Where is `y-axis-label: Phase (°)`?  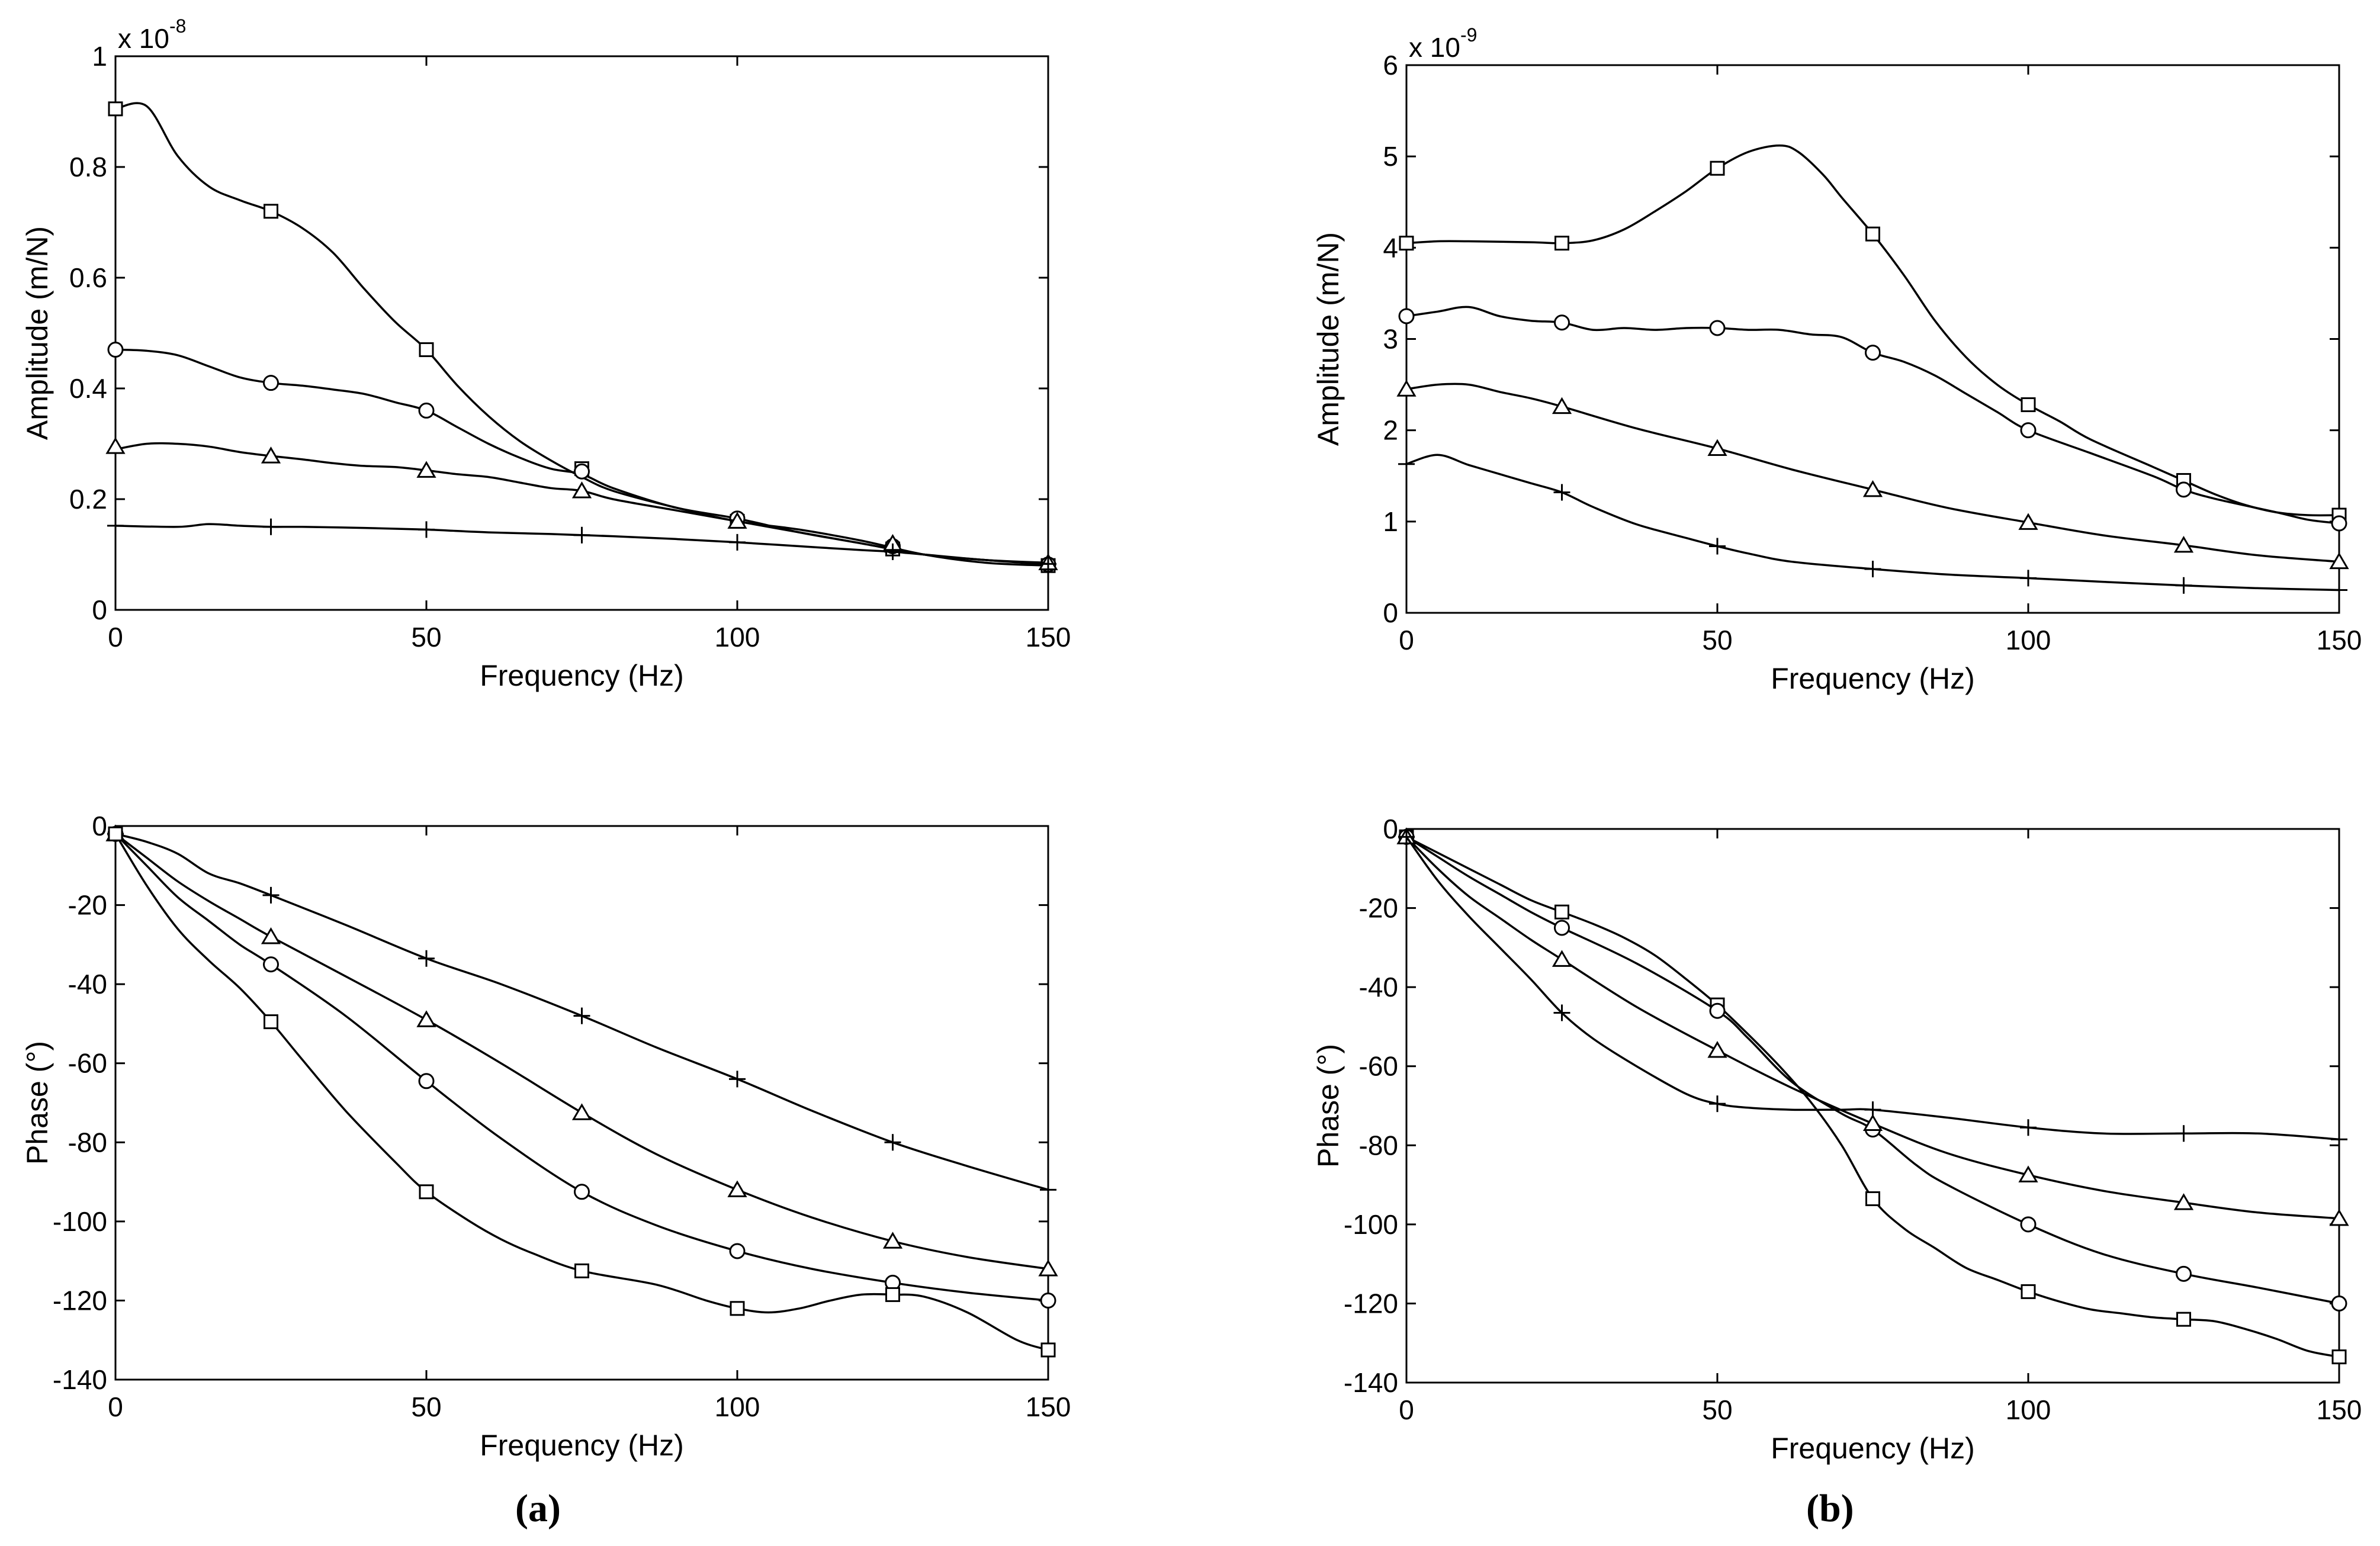
y-axis-label: Phase (°) is located at coordinates (1329, 1106).